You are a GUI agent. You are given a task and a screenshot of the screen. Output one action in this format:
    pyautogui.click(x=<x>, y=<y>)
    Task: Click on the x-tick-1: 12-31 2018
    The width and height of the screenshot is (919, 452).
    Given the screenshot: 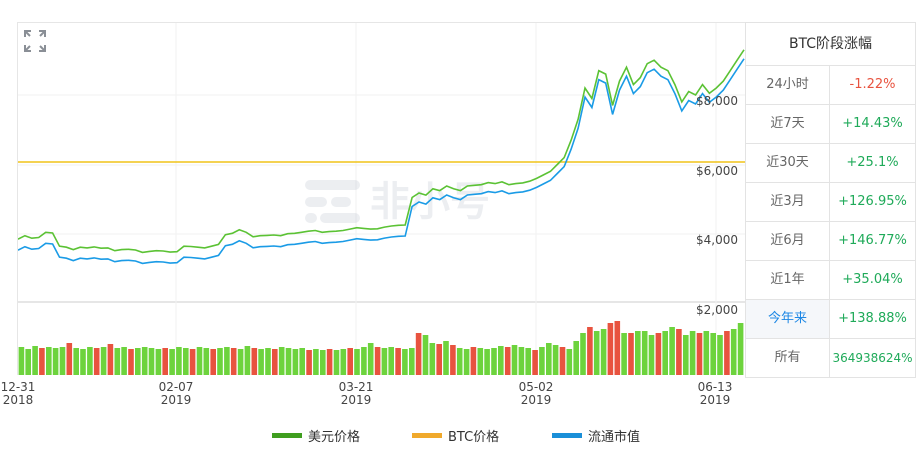 What is the action you would take?
    pyautogui.click(x=18, y=393)
    